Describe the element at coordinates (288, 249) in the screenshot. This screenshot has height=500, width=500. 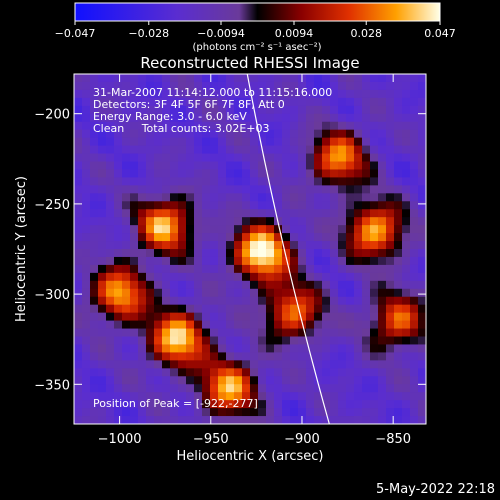
I see `solar-limb-line` at that location.